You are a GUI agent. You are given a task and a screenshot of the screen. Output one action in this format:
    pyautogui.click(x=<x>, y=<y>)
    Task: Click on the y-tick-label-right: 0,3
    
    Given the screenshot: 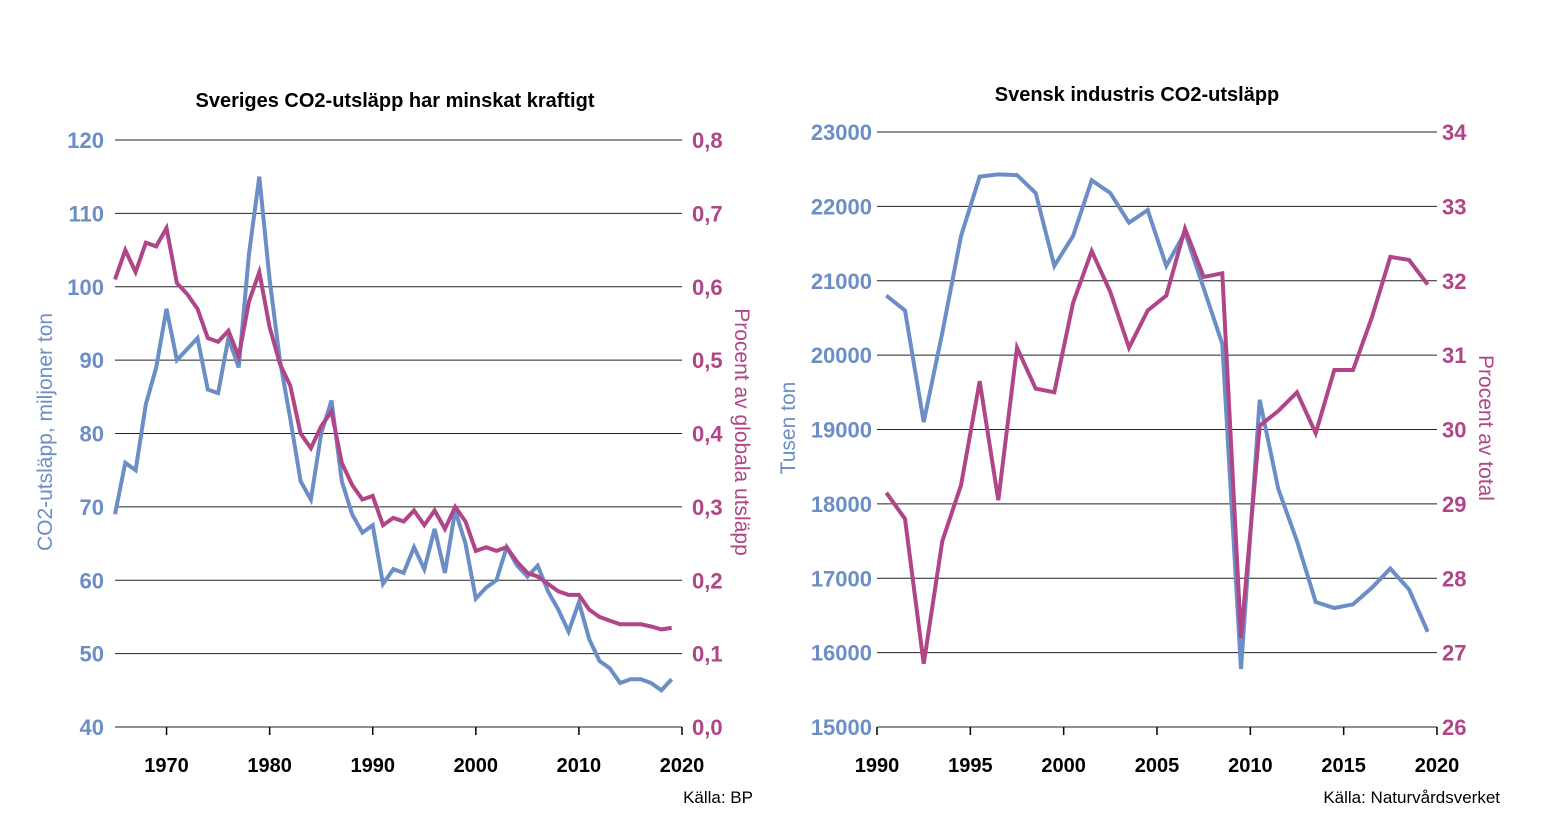 What is the action you would take?
    pyautogui.click(x=707, y=507)
    